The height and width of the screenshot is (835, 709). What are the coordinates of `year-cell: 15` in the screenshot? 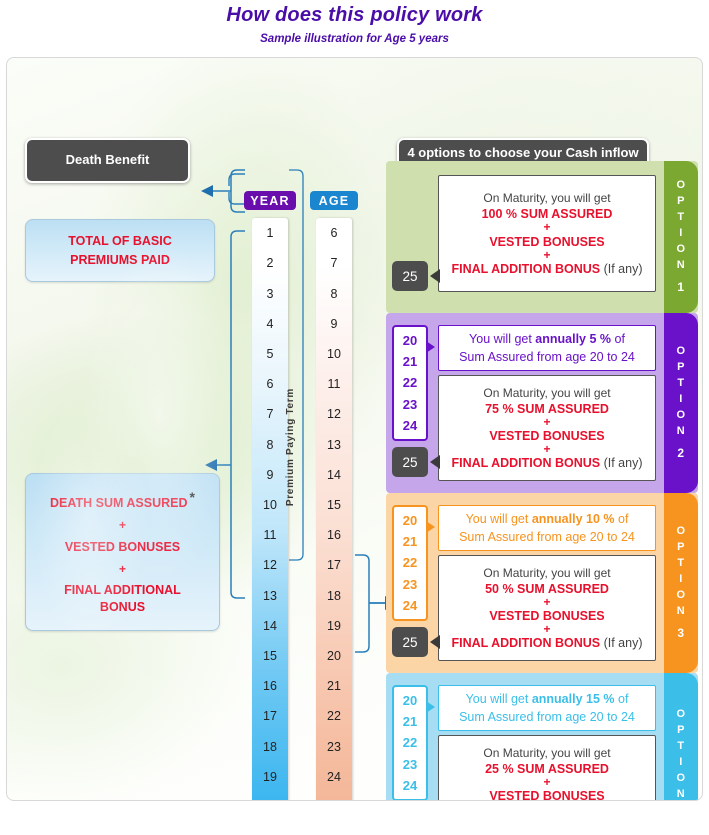 It's located at (270, 655).